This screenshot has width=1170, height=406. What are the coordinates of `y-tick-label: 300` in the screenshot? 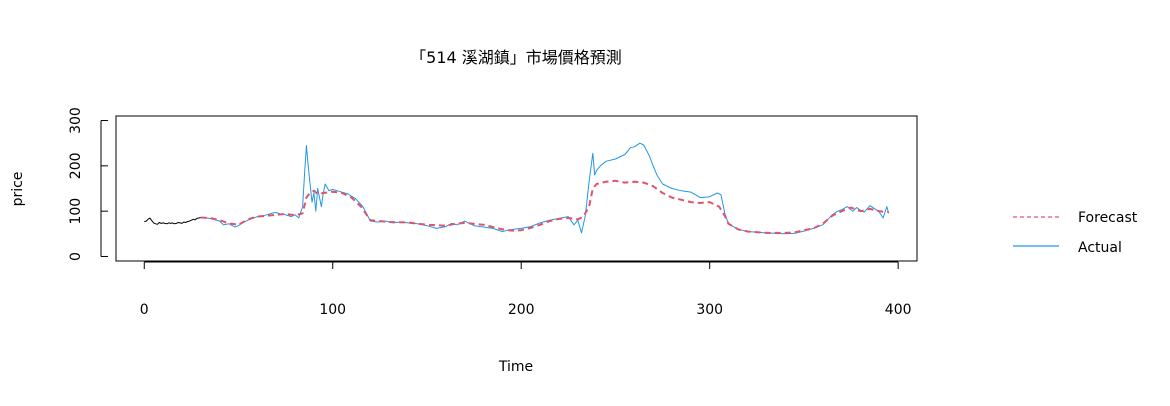 It's located at (76, 120).